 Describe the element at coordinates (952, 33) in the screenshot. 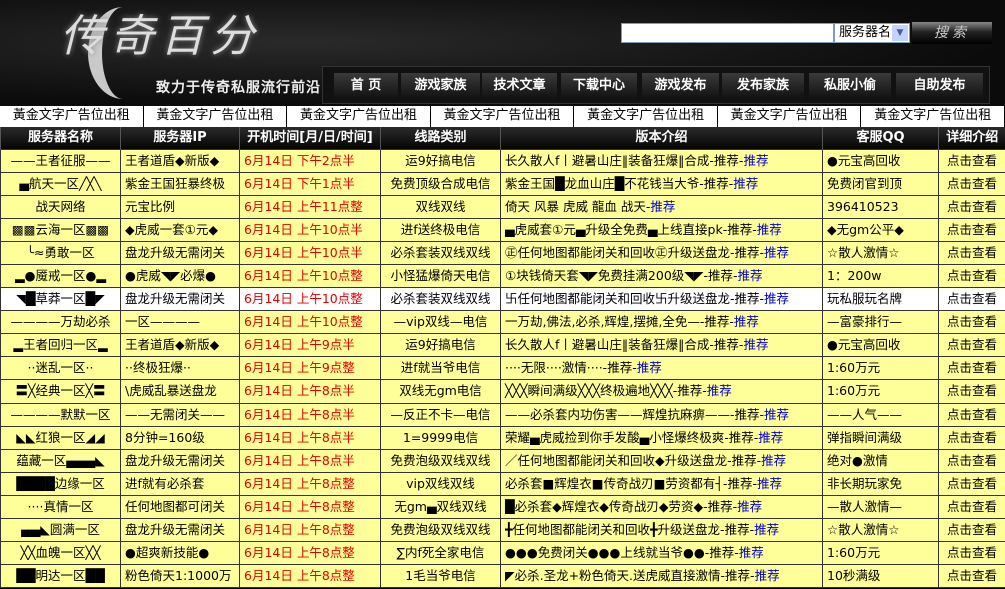

I see `search-button: 搜索` at that location.